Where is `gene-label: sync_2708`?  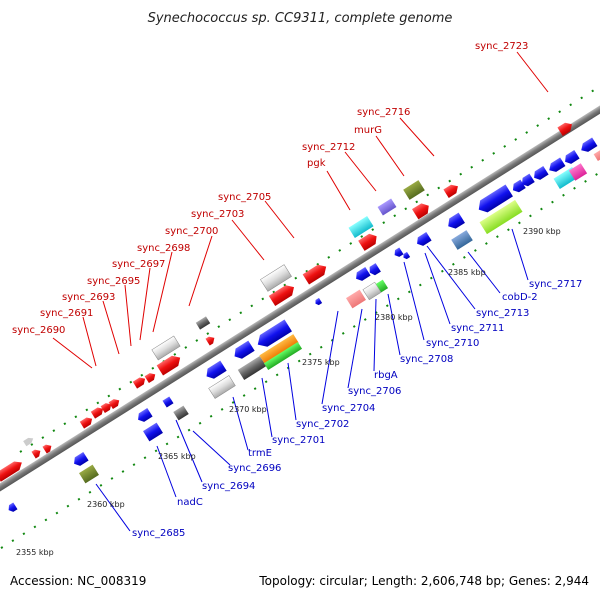
gene-label: sync_2708 is located at coordinates (426, 359).